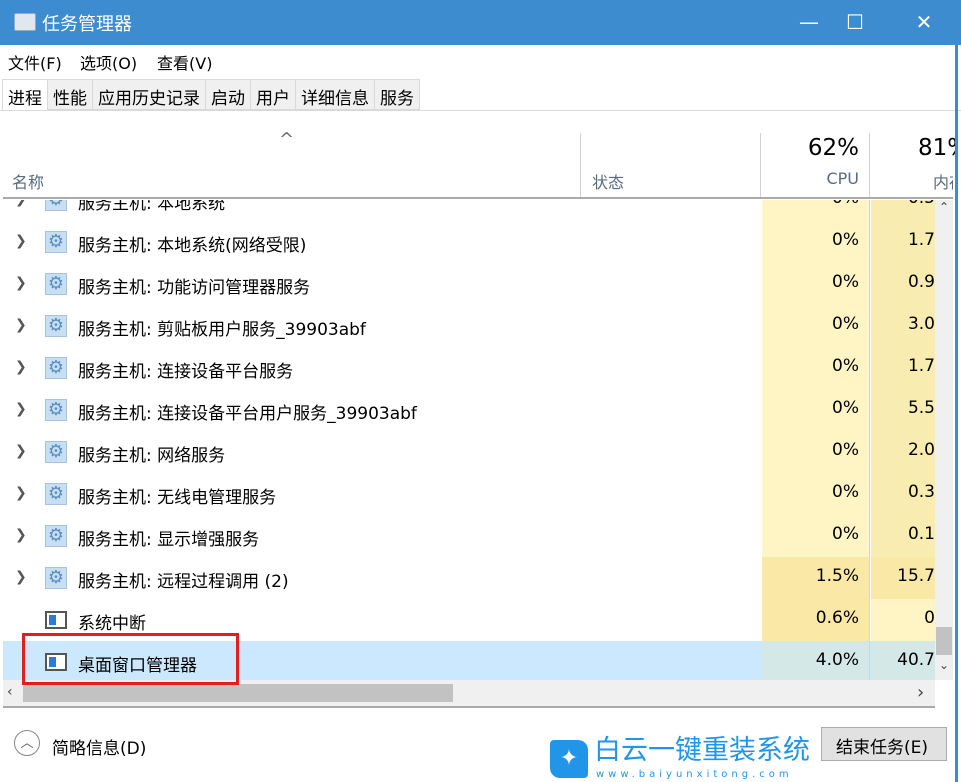 This screenshot has width=961, height=782. Describe the element at coordinates (921, 692) in the screenshot. I see `scroll-right-icon: ›` at that location.